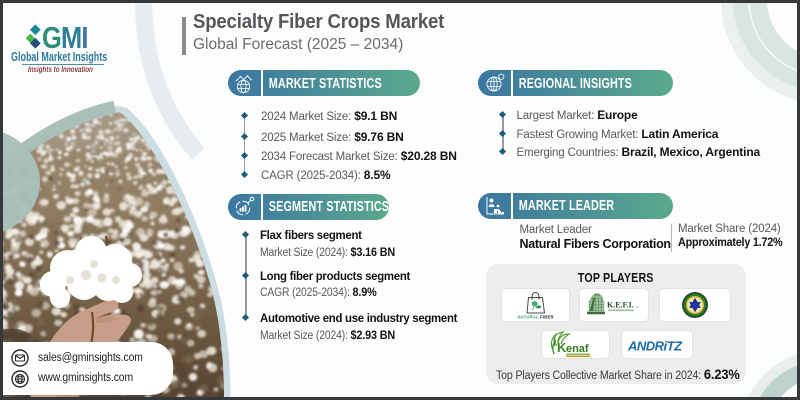 This screenshot has height=400, width=800. I want to click on svg-text: ANDRiTZ, so click(655, 346).